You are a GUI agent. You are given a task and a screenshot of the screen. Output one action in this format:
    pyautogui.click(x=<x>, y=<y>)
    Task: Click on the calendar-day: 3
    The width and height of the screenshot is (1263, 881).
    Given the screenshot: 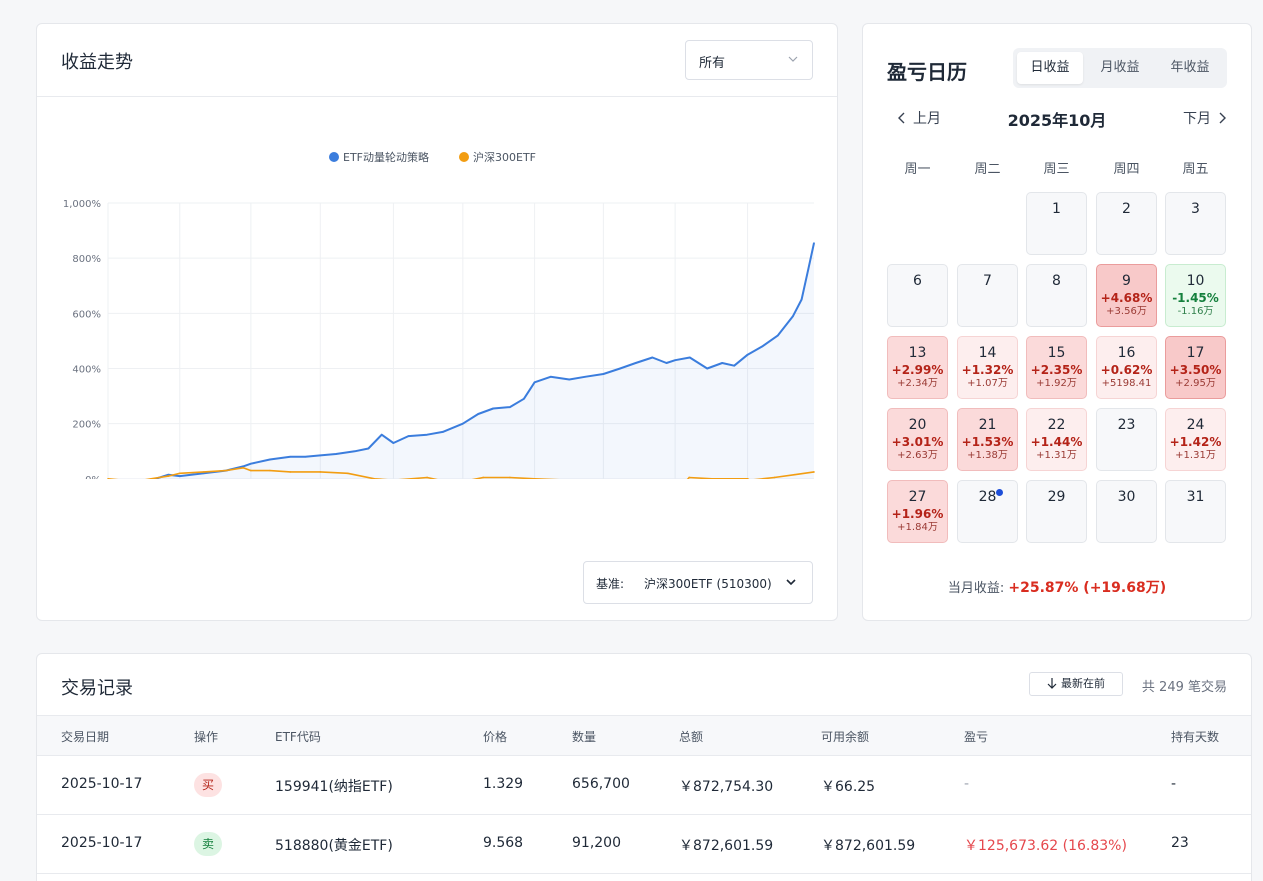 What is the action you would take?
    pyautogui.click(x=1195, y=223)
    